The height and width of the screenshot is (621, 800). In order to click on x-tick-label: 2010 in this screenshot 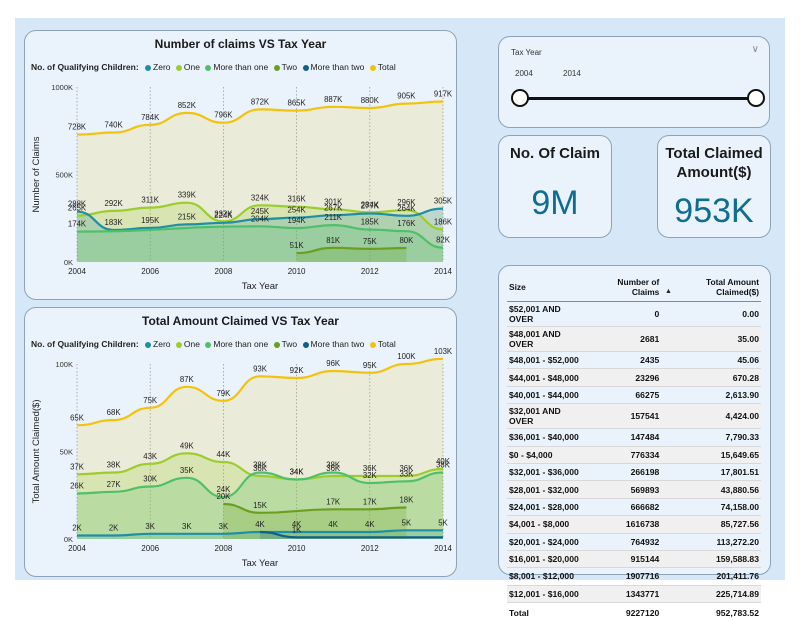, I will do `click(297, 271)`.